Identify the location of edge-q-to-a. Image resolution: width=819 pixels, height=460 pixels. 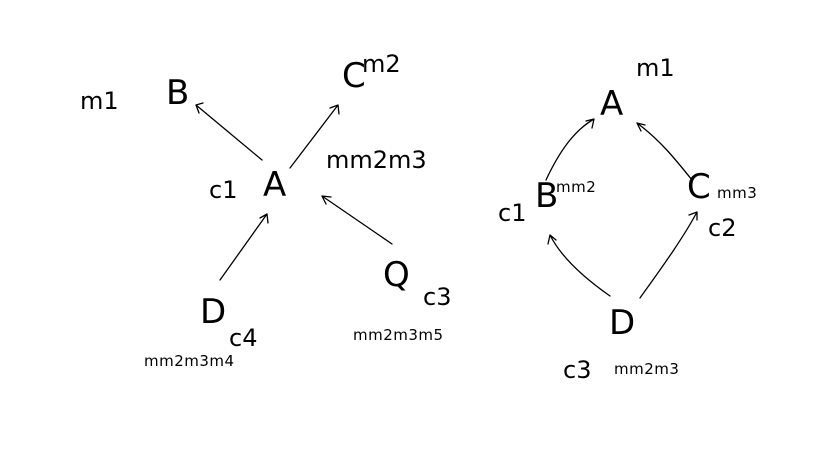
(357, 220).